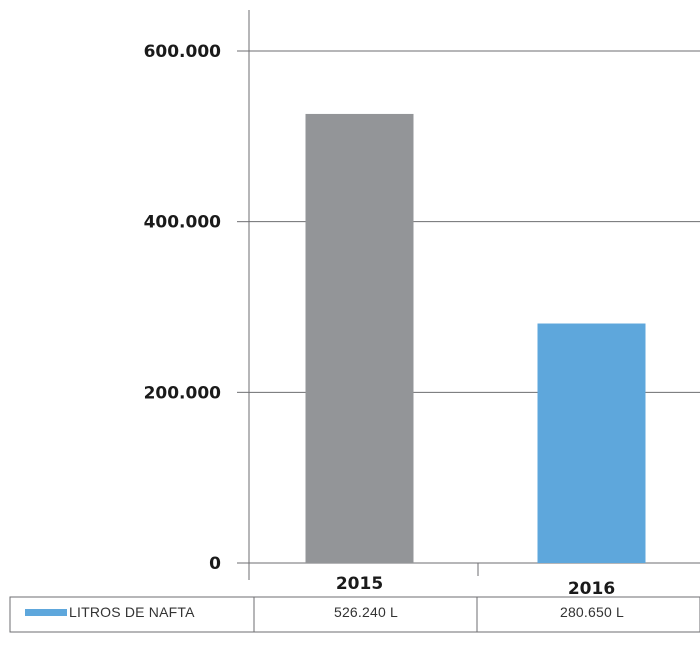 The width and height of the screenshot is (700, 660). I want to click on value-cell-2016: 280.650 L, so click(592, 612).